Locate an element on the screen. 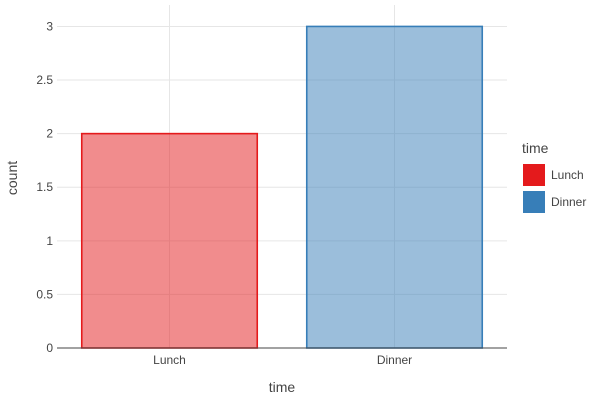 The height and width of the screenshot is (400, 600). x-axis-title: time is located at coordinates (282, 387).